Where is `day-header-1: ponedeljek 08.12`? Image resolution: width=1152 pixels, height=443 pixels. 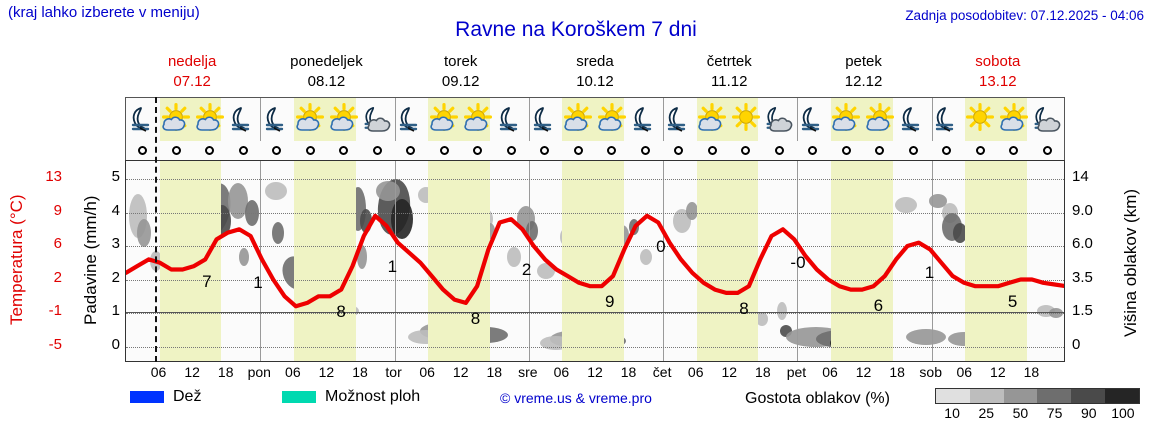
day-header-1: ponedeljek 08.12 is located at coordinates (326, 74).